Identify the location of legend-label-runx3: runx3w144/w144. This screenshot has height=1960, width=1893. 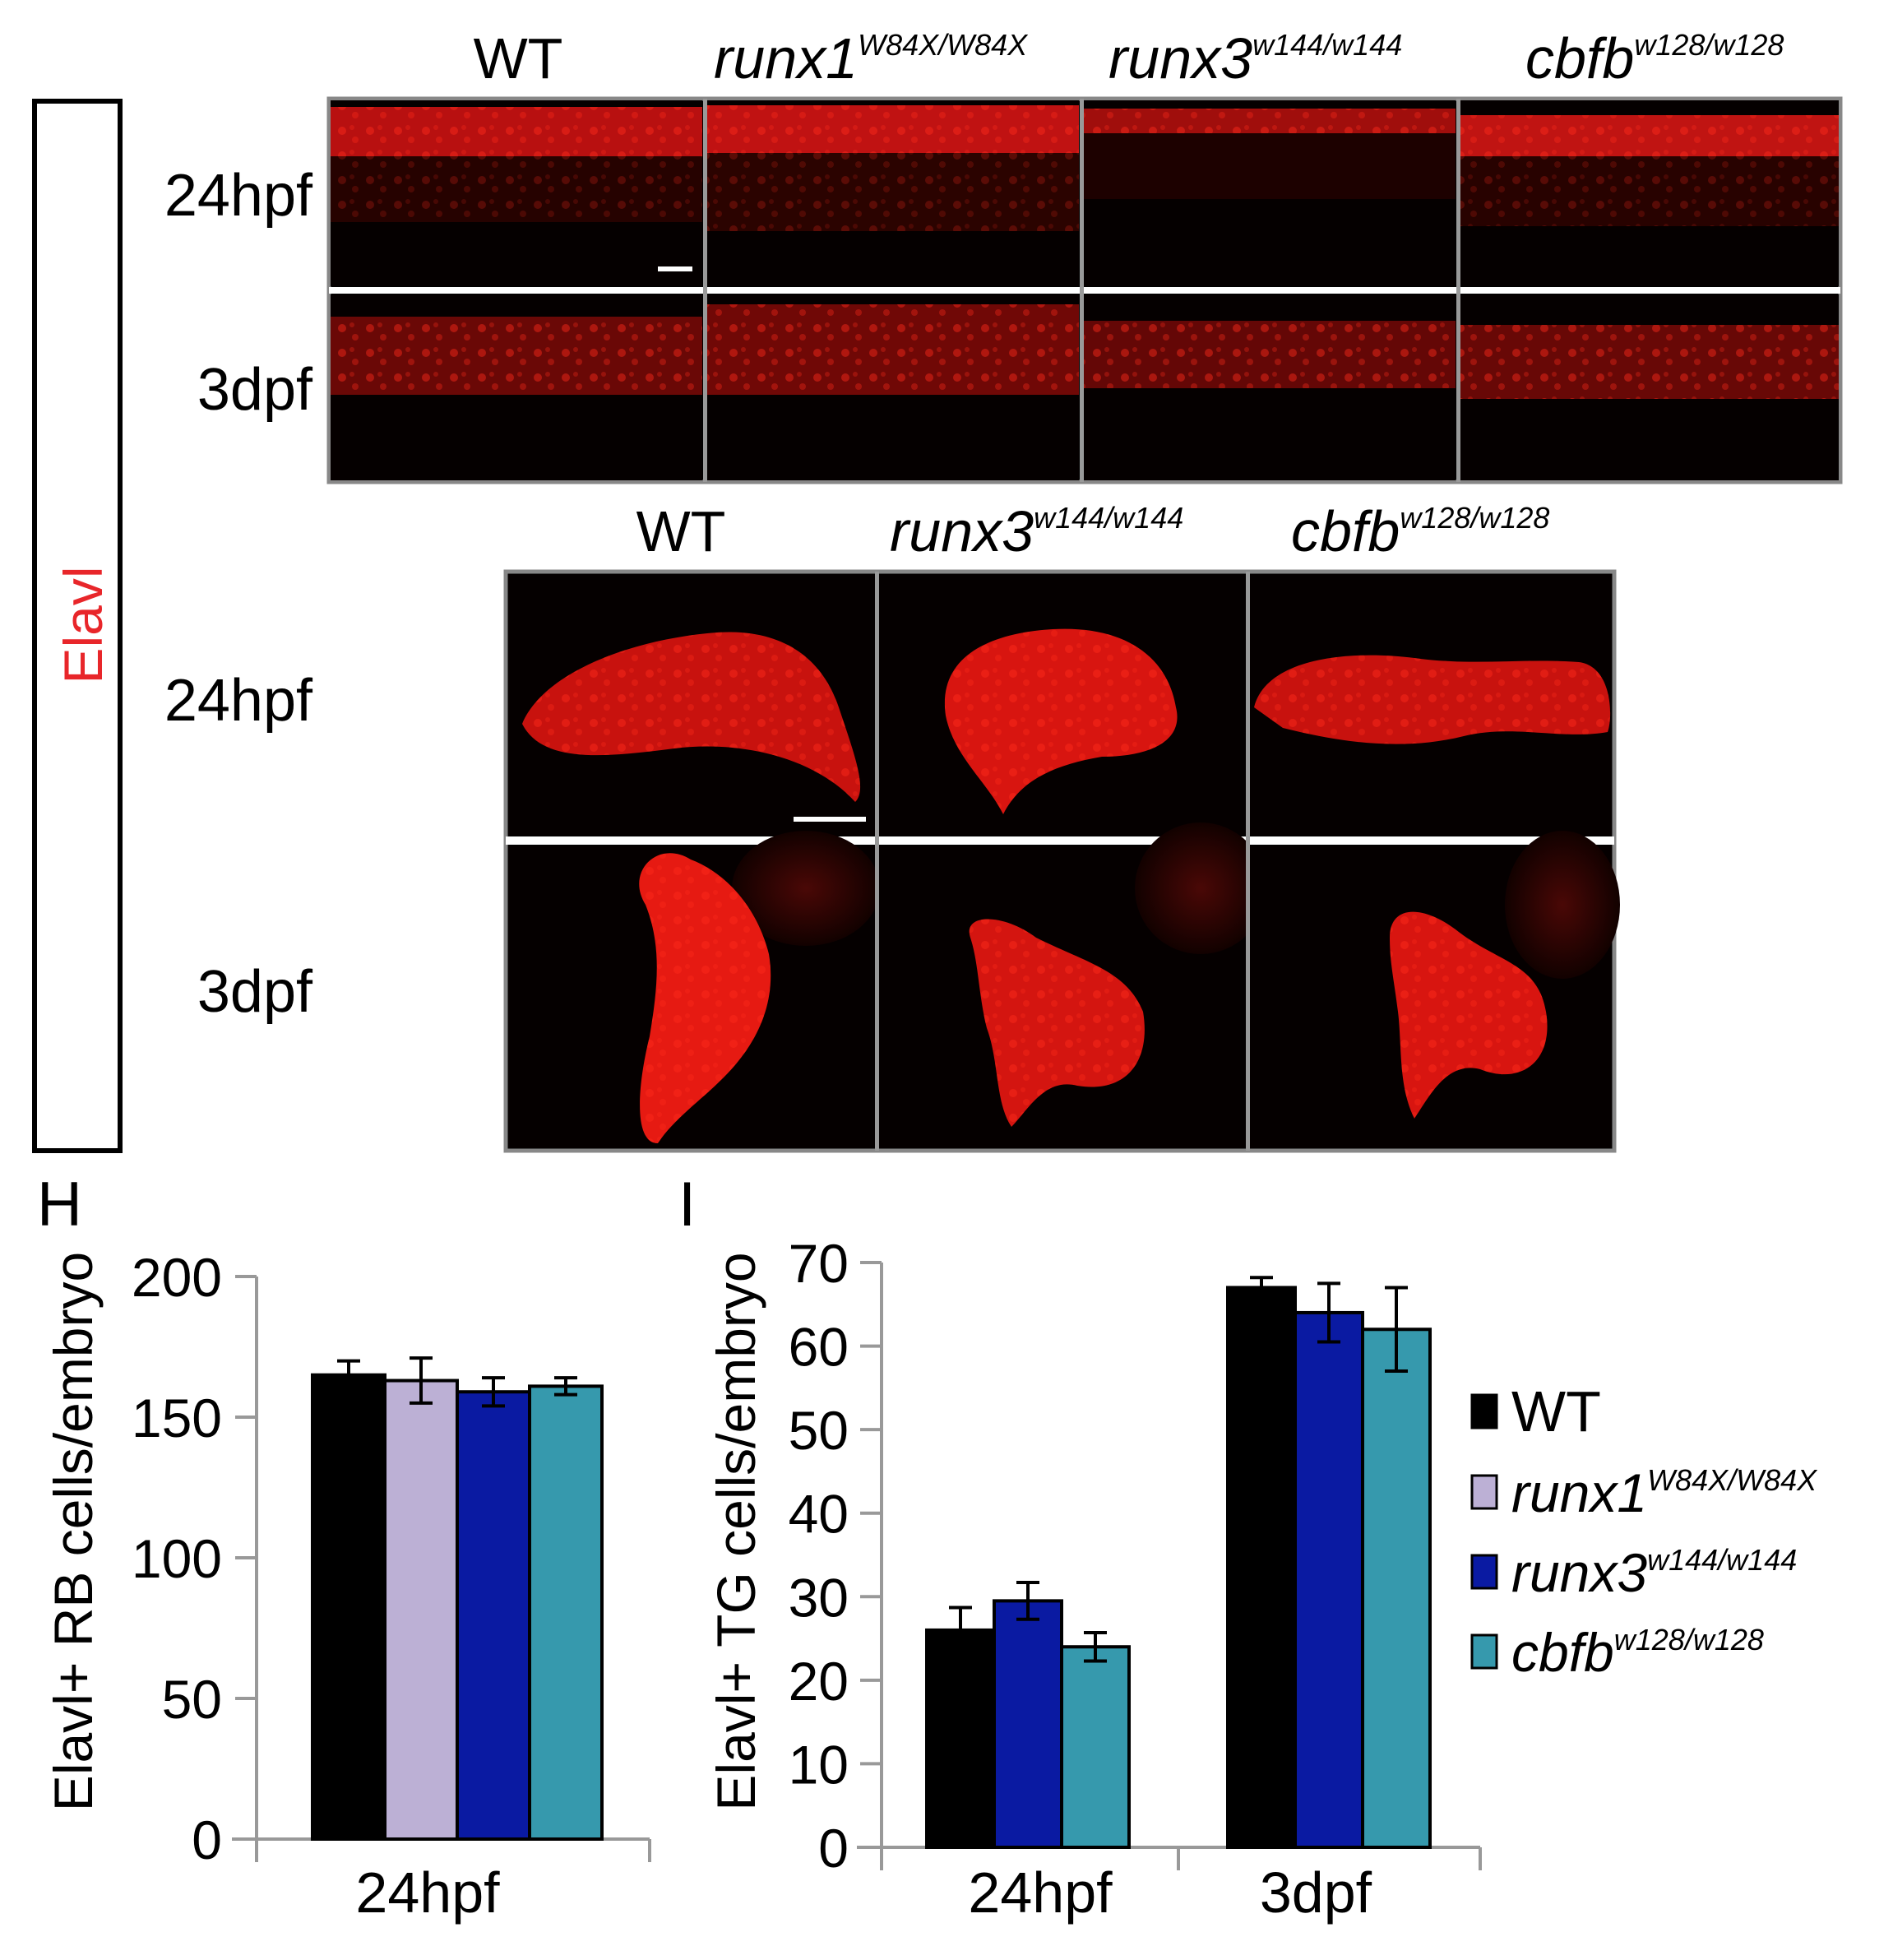
(1654, 1572).